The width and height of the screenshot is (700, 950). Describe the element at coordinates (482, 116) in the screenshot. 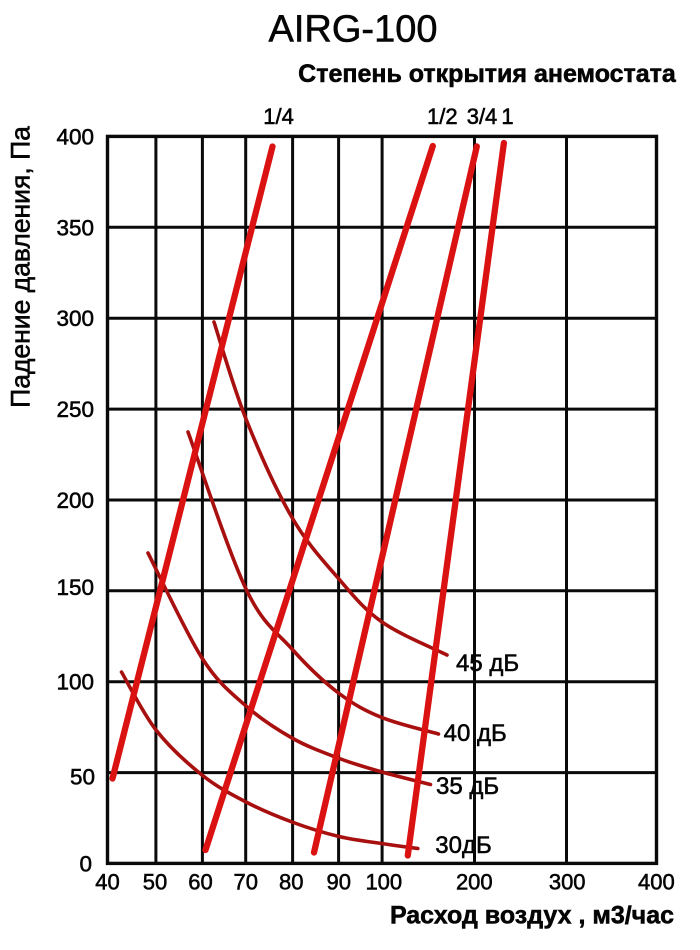

I see `svg-text: 3/4` at that location.